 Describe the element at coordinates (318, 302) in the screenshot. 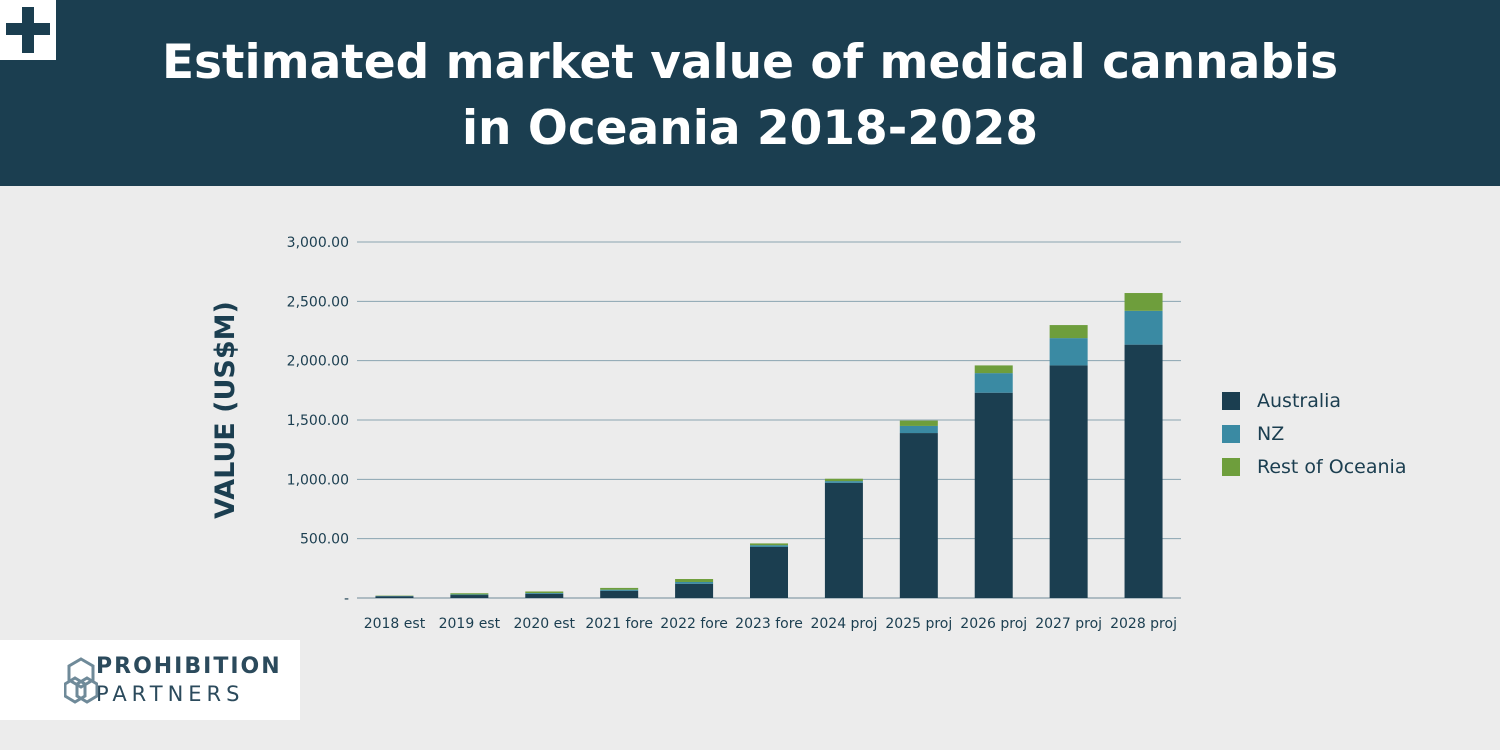

I see `y-tick-label: 2,500.00` at that location.